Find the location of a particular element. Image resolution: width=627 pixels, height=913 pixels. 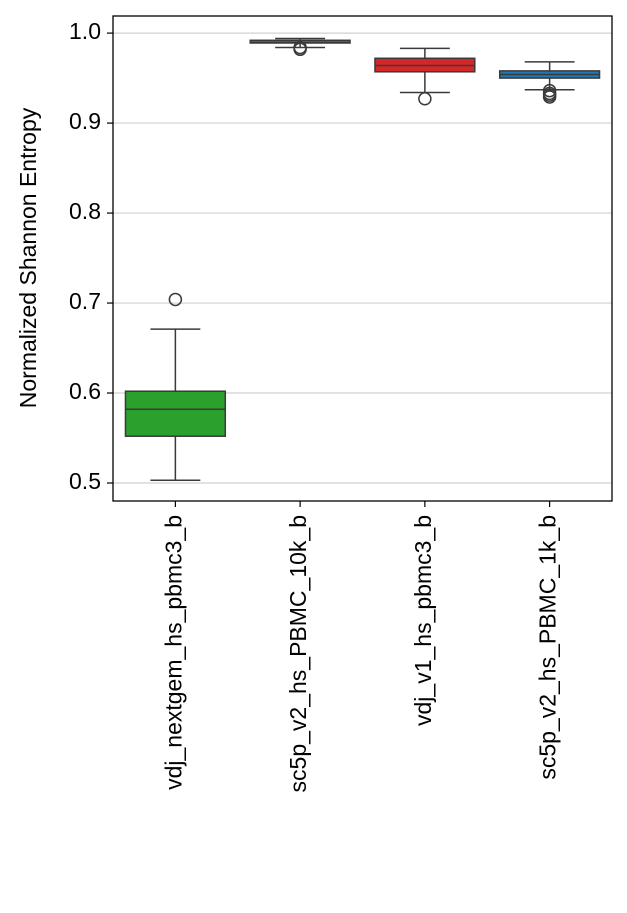

x-tick-label: sc5p_v2_hs_PBMC_1k_b is located at coordinates (548, 647).